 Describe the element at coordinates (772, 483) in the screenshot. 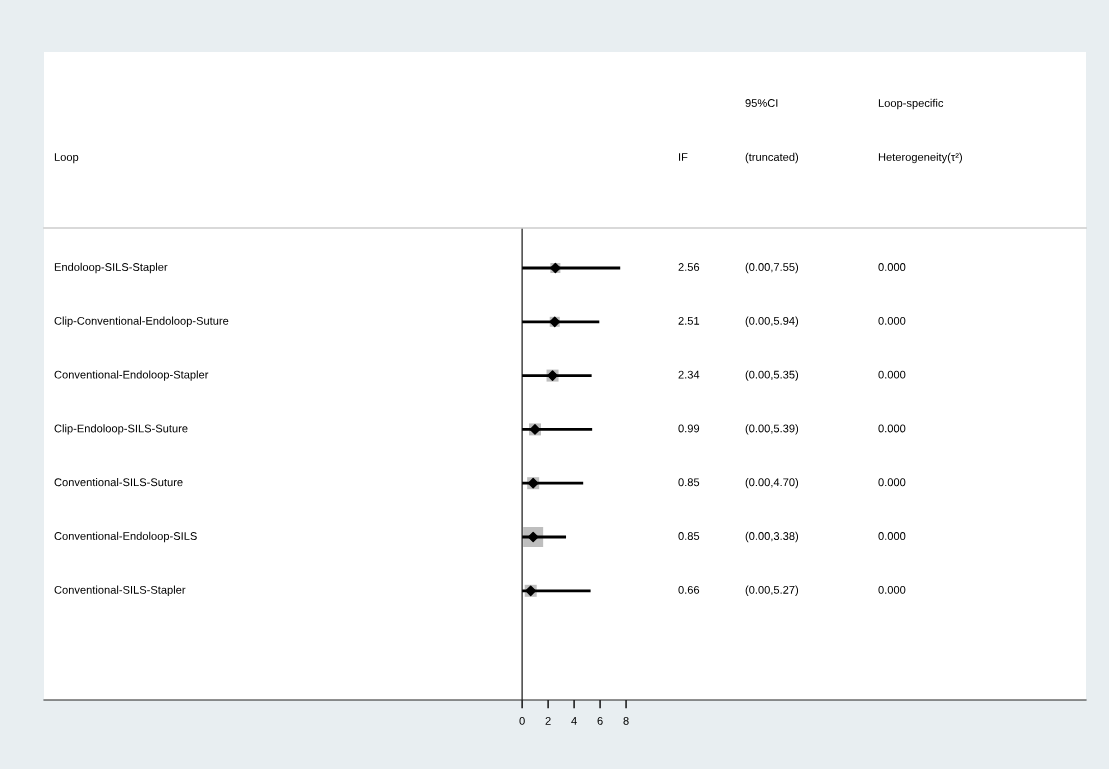

I see `annotation: (0.00,4.70)` at that location.